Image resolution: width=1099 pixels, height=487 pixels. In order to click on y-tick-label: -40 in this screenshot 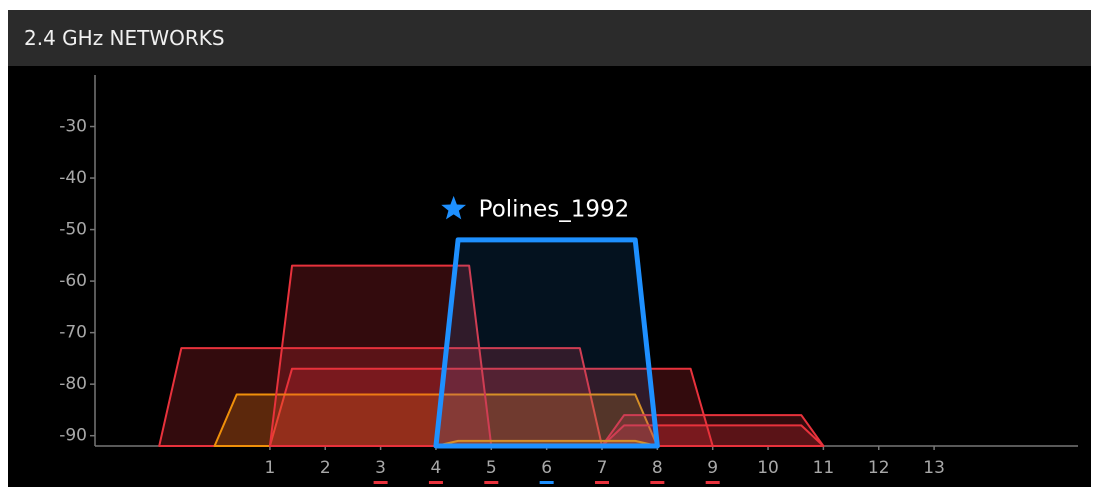, I will do `click(73, 178)`.